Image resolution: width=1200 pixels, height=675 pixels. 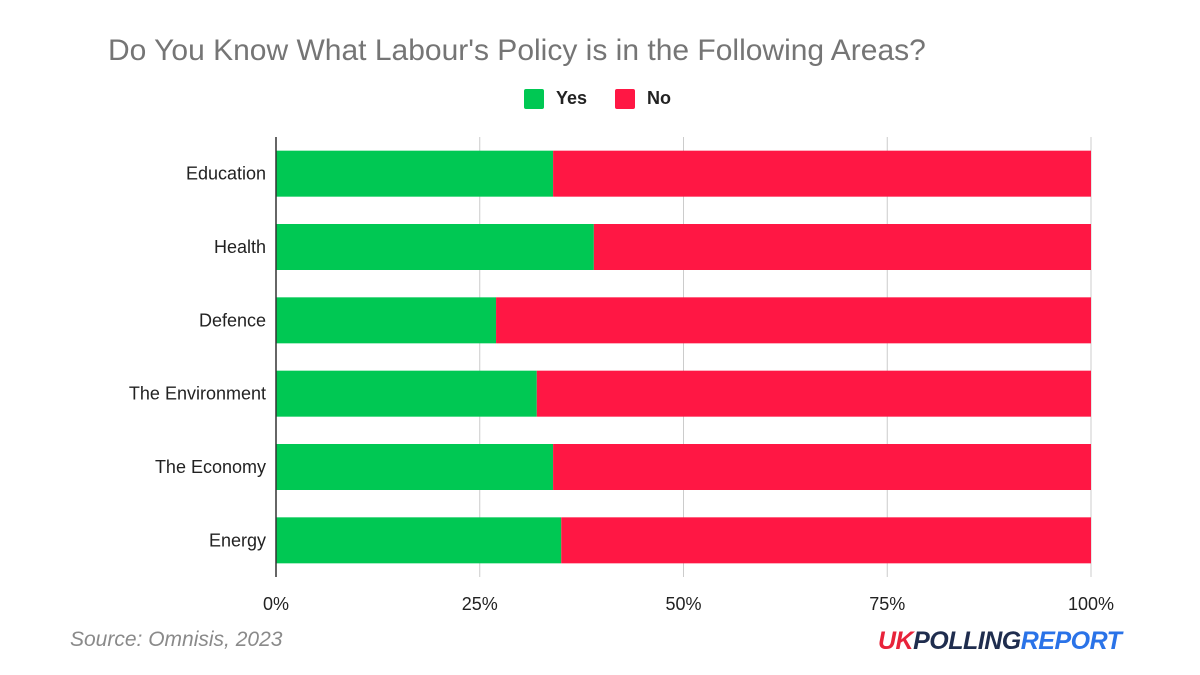 What do you see at coordinates (597, 98) in the screenshot?
I see `chart-legend: Yes No` at bounding box center [597, 98].